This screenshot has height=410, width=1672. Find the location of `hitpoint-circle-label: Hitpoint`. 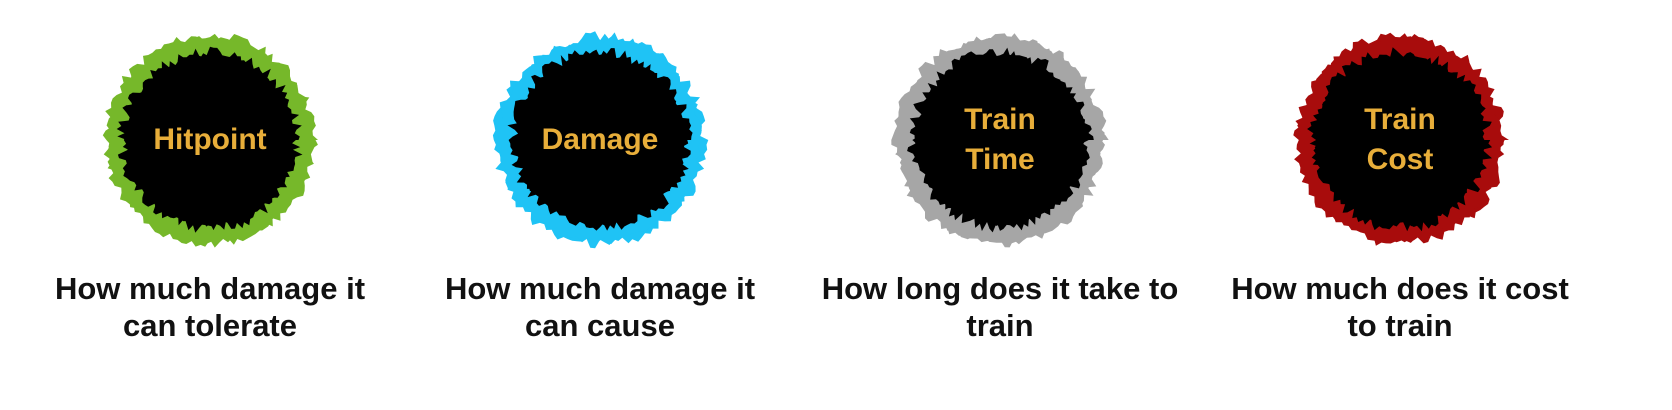

hitpoint-circle-label: Hitpoint is located at coordinates (210, 140).